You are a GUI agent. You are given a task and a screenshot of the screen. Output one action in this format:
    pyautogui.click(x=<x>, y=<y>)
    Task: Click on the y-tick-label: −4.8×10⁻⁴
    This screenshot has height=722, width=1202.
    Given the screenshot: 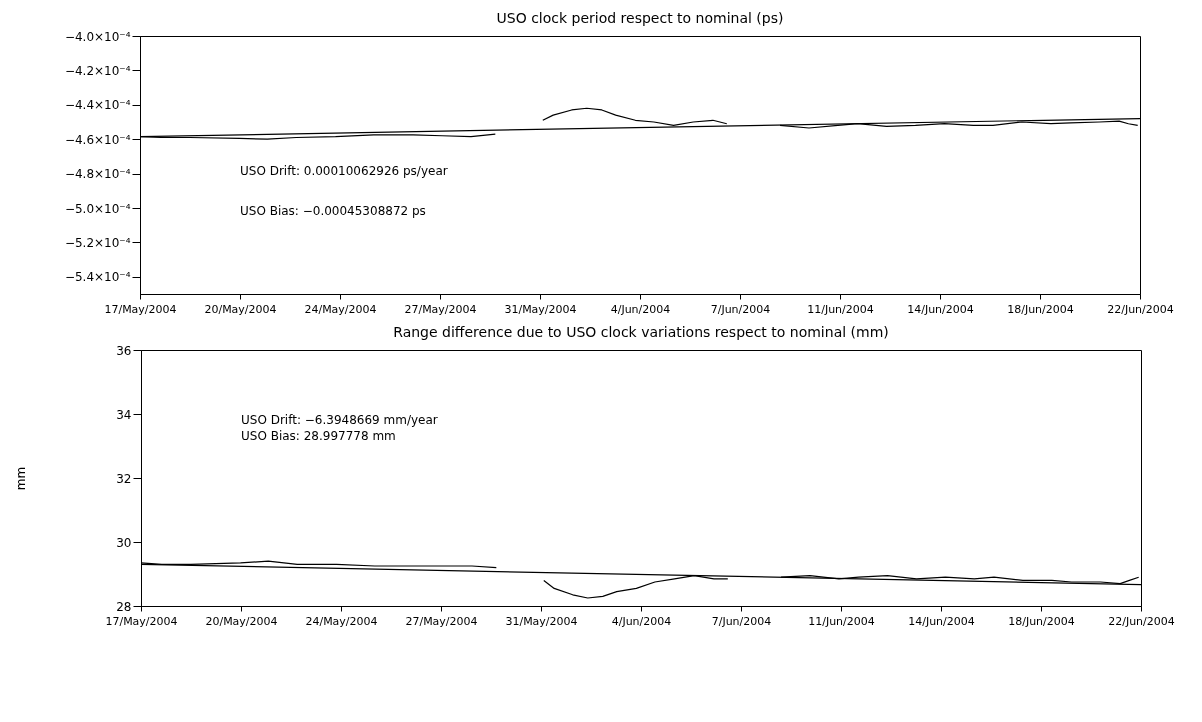 What is the action you would take?
    pyautogui.click(x=97, y=174)
    